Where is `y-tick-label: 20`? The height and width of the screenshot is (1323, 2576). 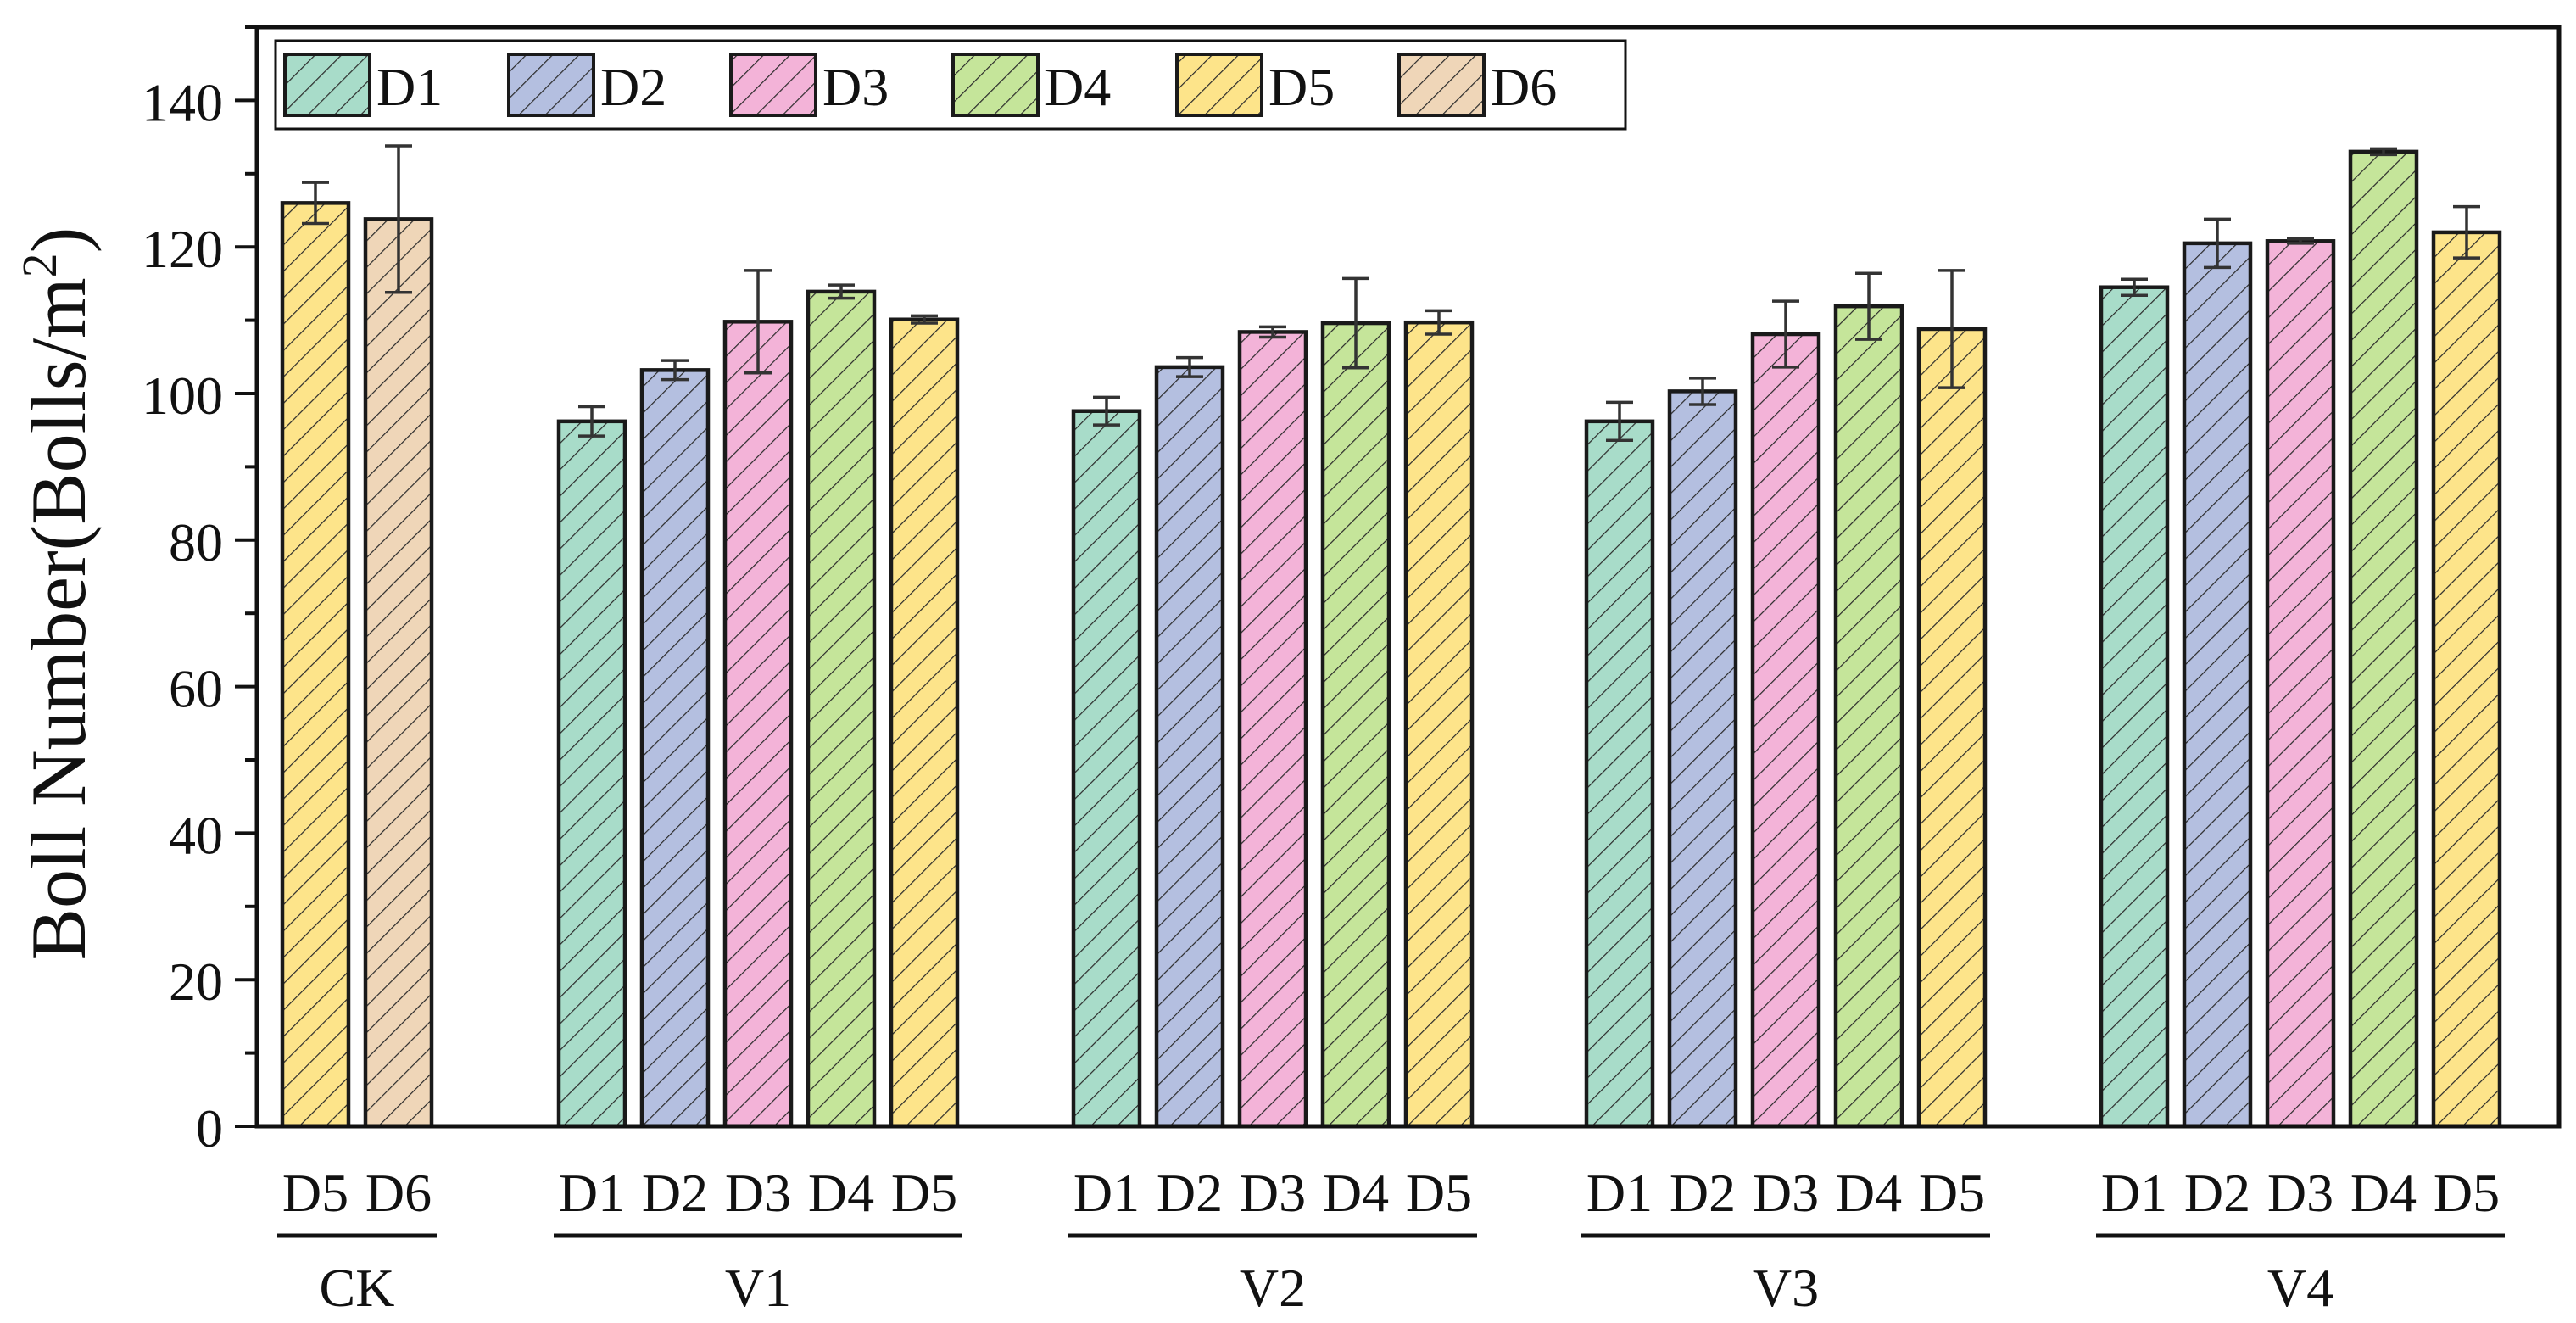
y-tick-label: 20 is located at coordinates (196, 982).